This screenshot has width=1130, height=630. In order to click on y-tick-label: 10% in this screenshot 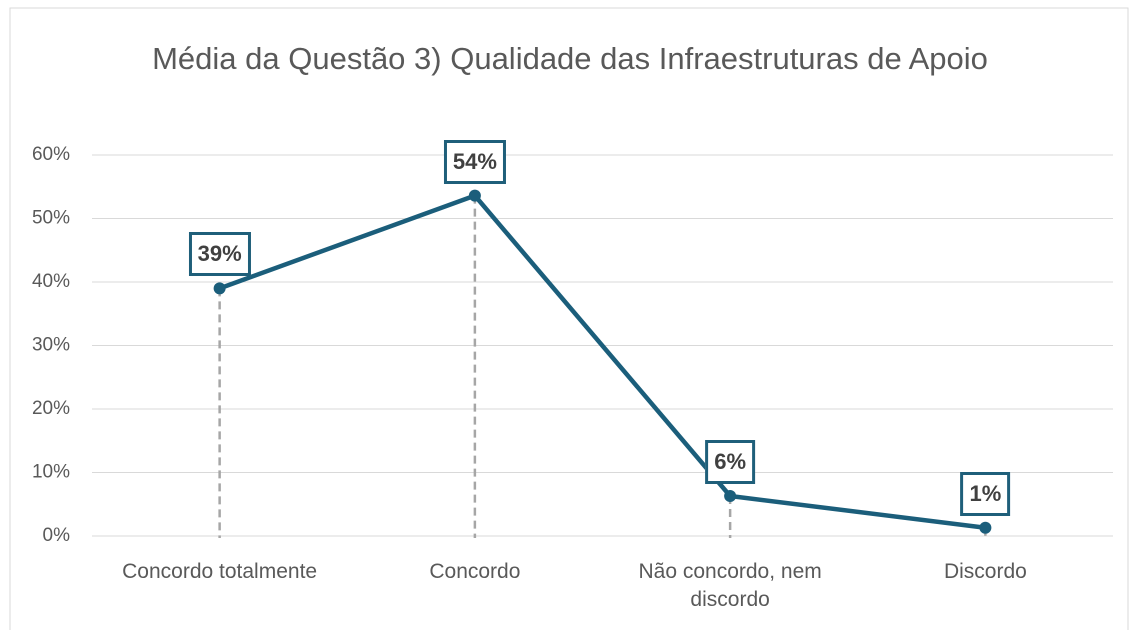, I will do `click(51, 472)`.